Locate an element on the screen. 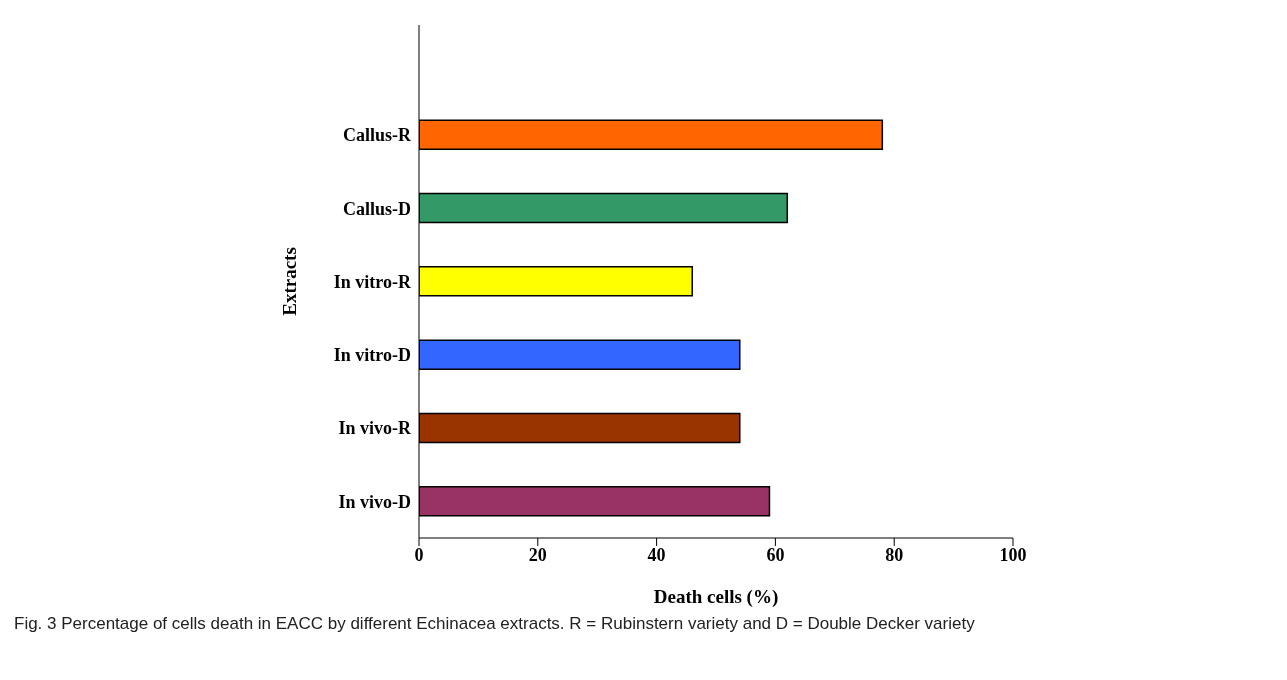  y-tick-label: In vitro-D is located at coordinates (372, 355).